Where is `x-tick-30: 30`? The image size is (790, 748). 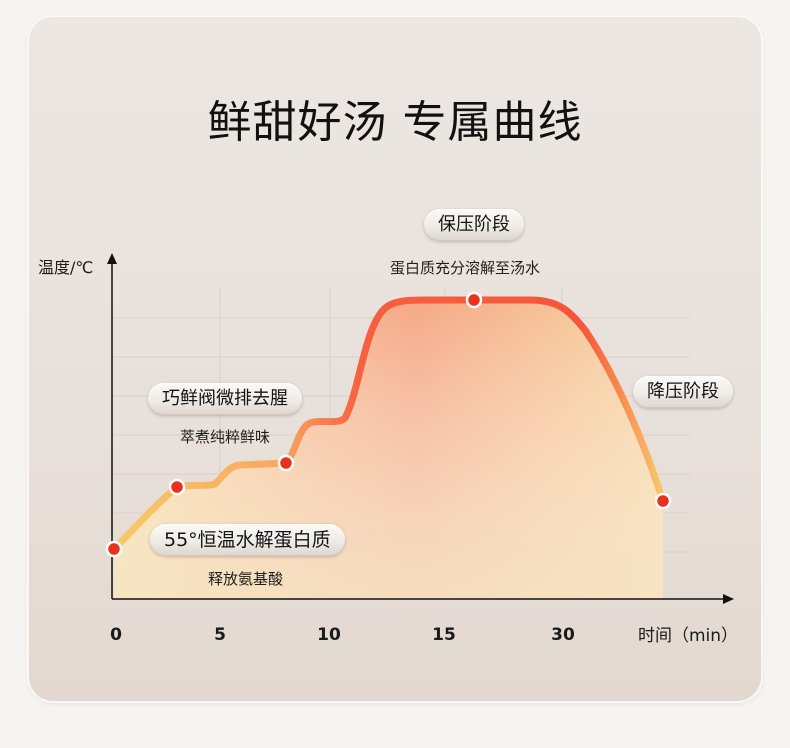 x-tick-30: 30 is located at coordinates (563, 635).